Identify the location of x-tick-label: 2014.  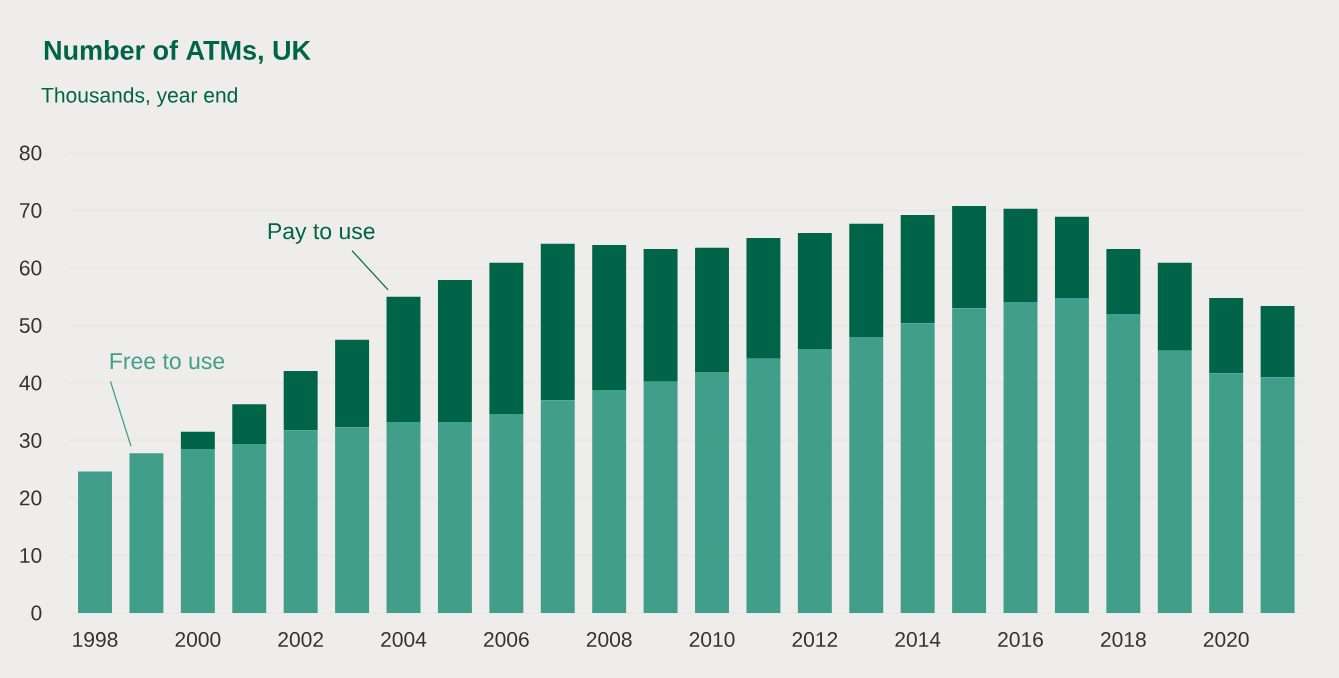
(918, 639).